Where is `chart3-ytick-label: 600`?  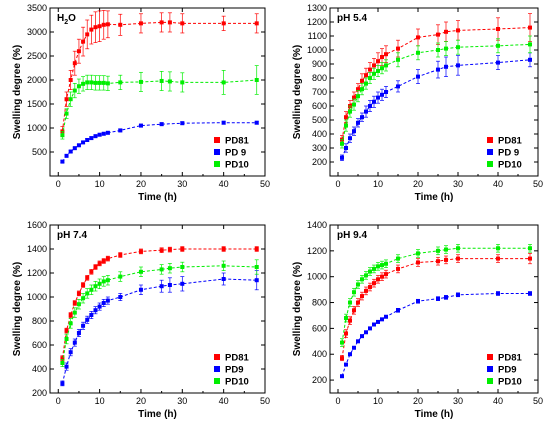
chart3-ytick-label: 600 is located at coordinates (319, 328).